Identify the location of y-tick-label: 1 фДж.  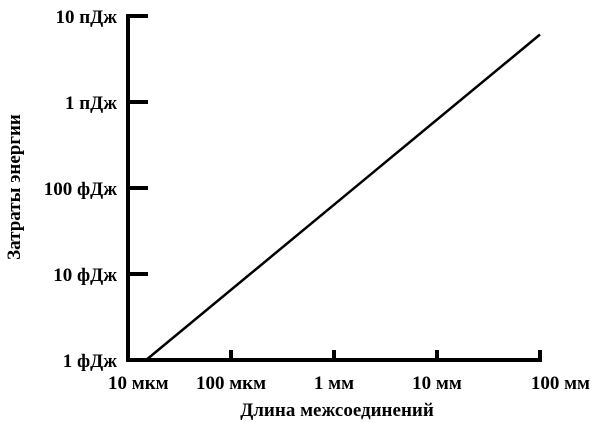
(90, 361).